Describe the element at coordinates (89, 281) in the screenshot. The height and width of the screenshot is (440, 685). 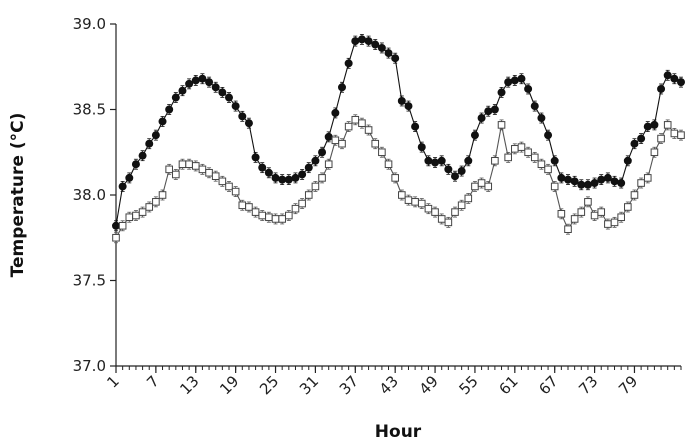
I see `y-tick-label: 37.5` at that location.